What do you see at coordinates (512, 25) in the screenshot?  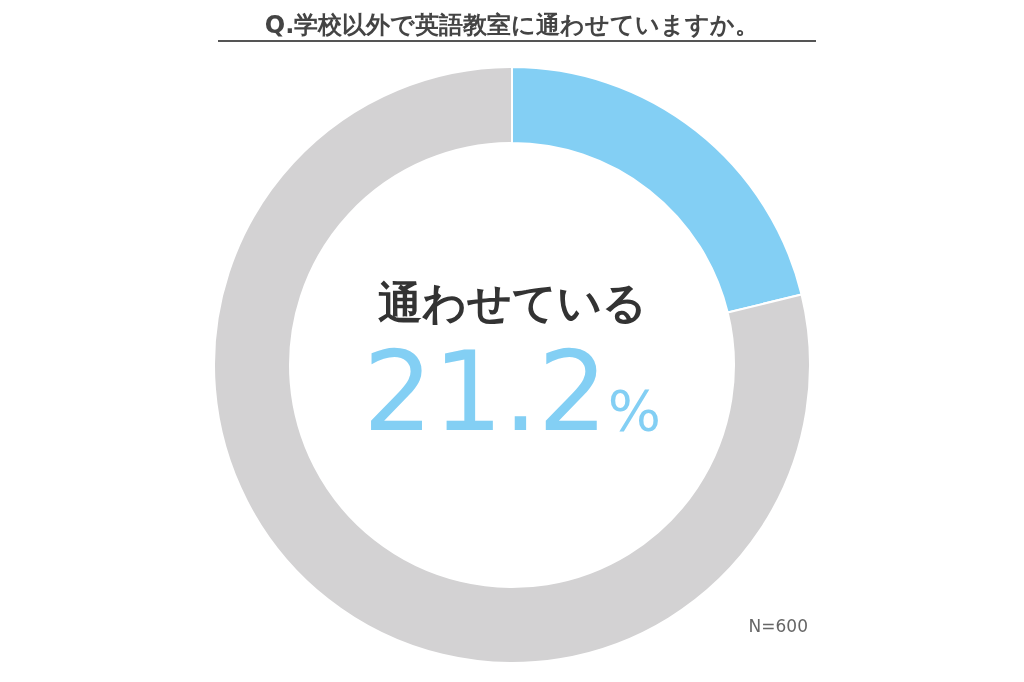 I see `chart-title: Q.学校以外で英語教室に通わせていますか。` at bounding box center [512, 25].